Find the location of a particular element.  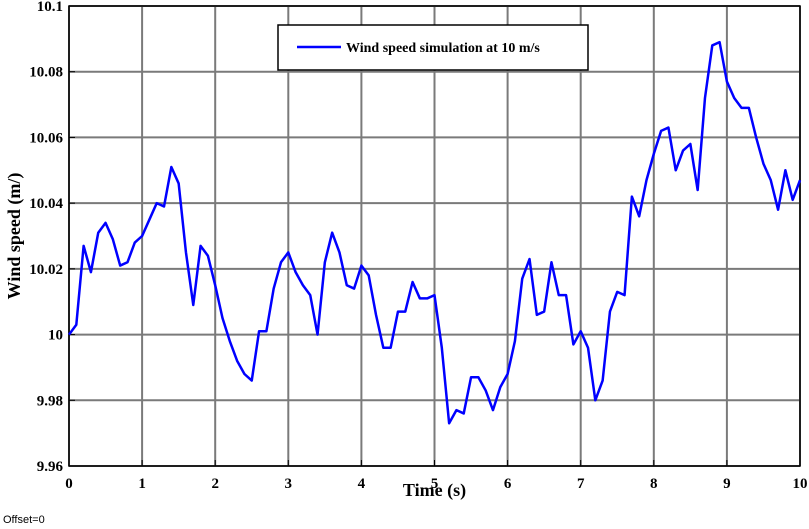

y-tick-label: 10.1 is located at coordinates (50, 7).